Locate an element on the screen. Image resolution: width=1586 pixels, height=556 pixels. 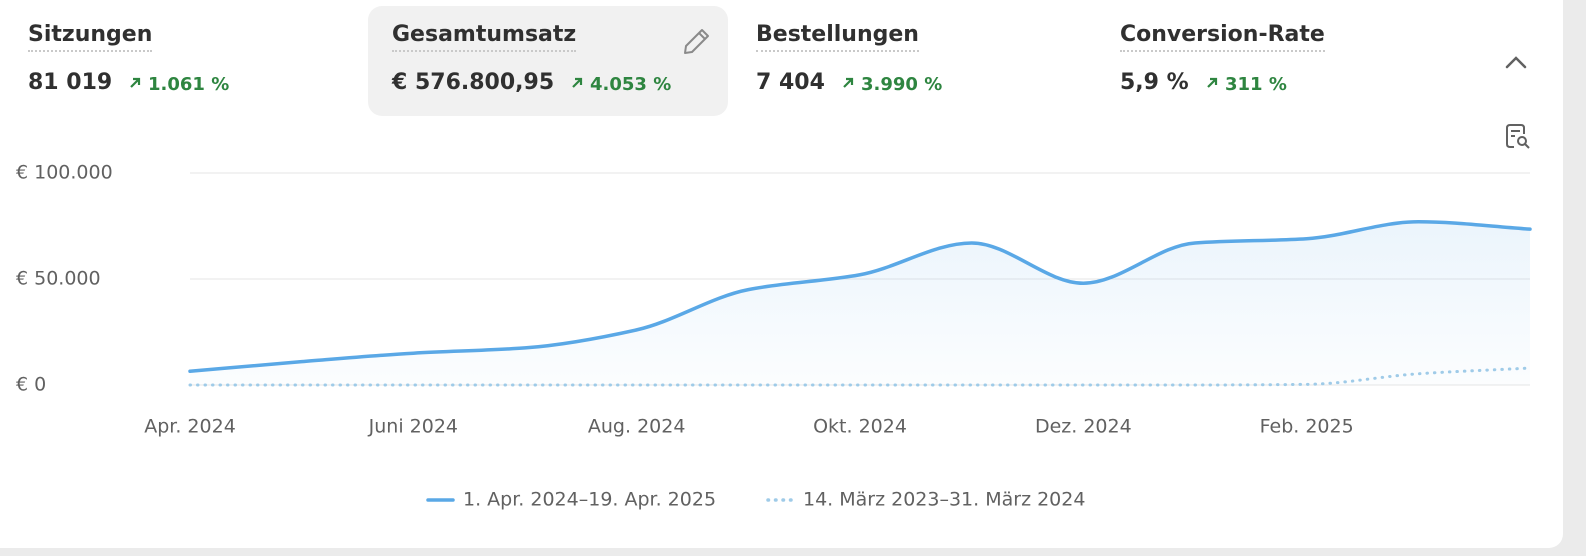
metric-tile: Gesamtumsatz € 576.800,95 4.053 % is located at coordinates (548, 61).